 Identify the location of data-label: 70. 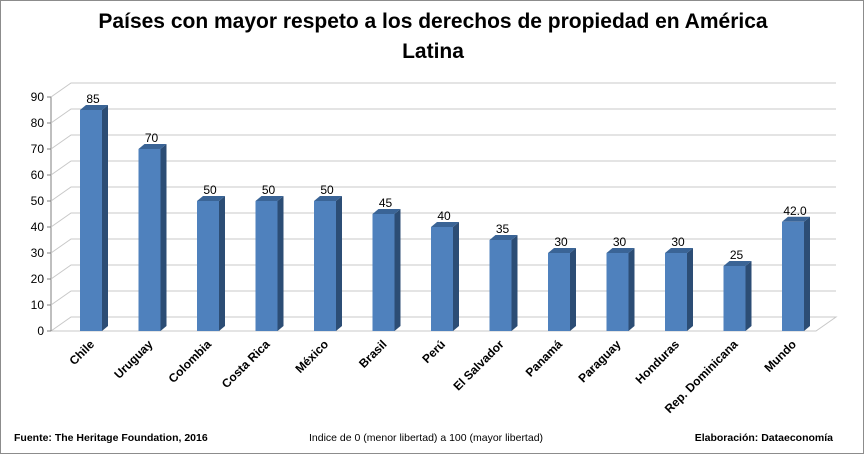
(152, 138).